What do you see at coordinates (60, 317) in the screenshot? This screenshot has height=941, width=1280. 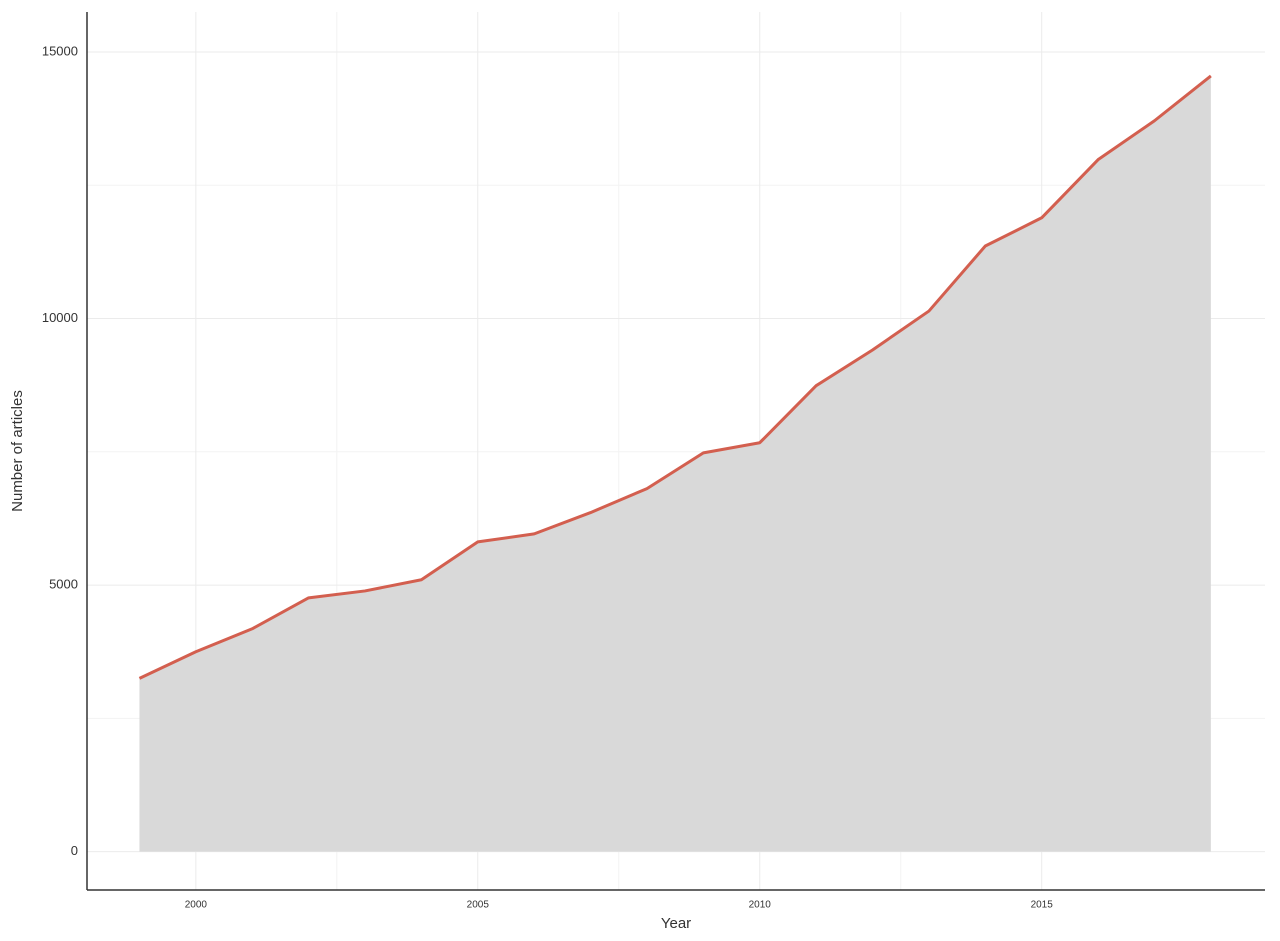 I see `y-tick-label: 10000` at bounding box center [60, 317].